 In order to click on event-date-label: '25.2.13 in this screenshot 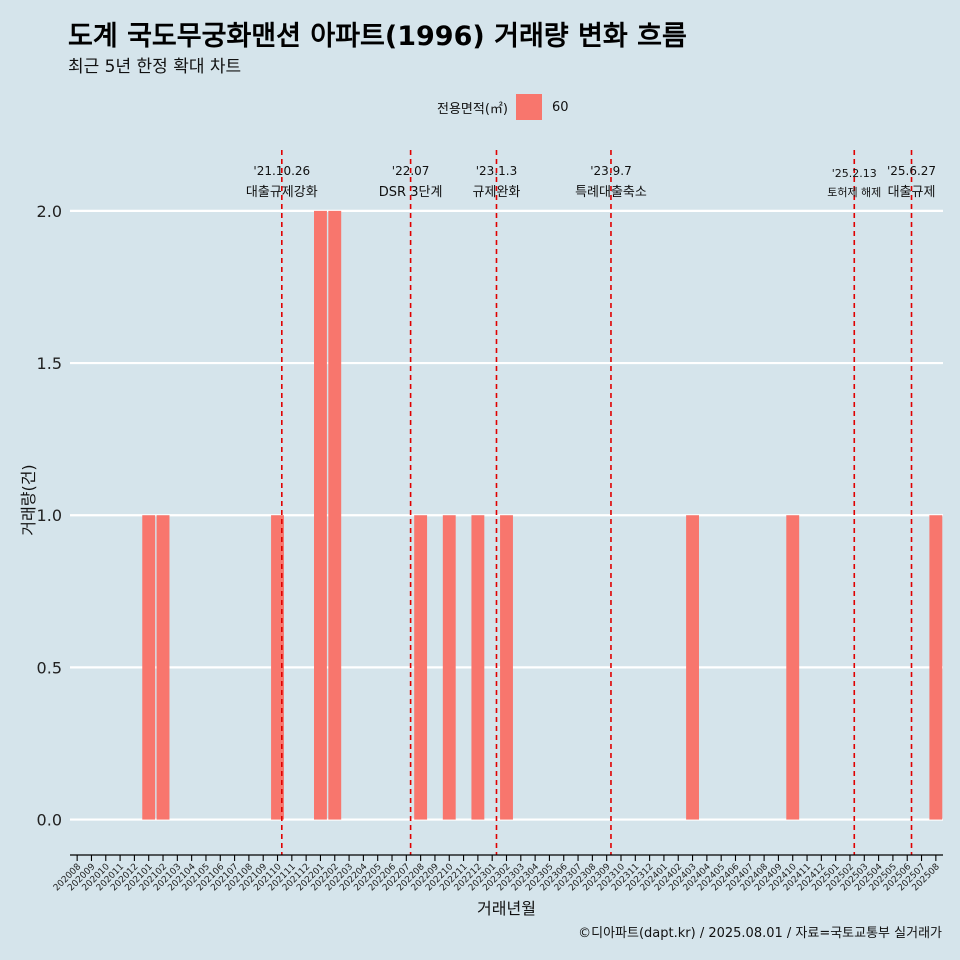, I will do `click(854, 173)`.